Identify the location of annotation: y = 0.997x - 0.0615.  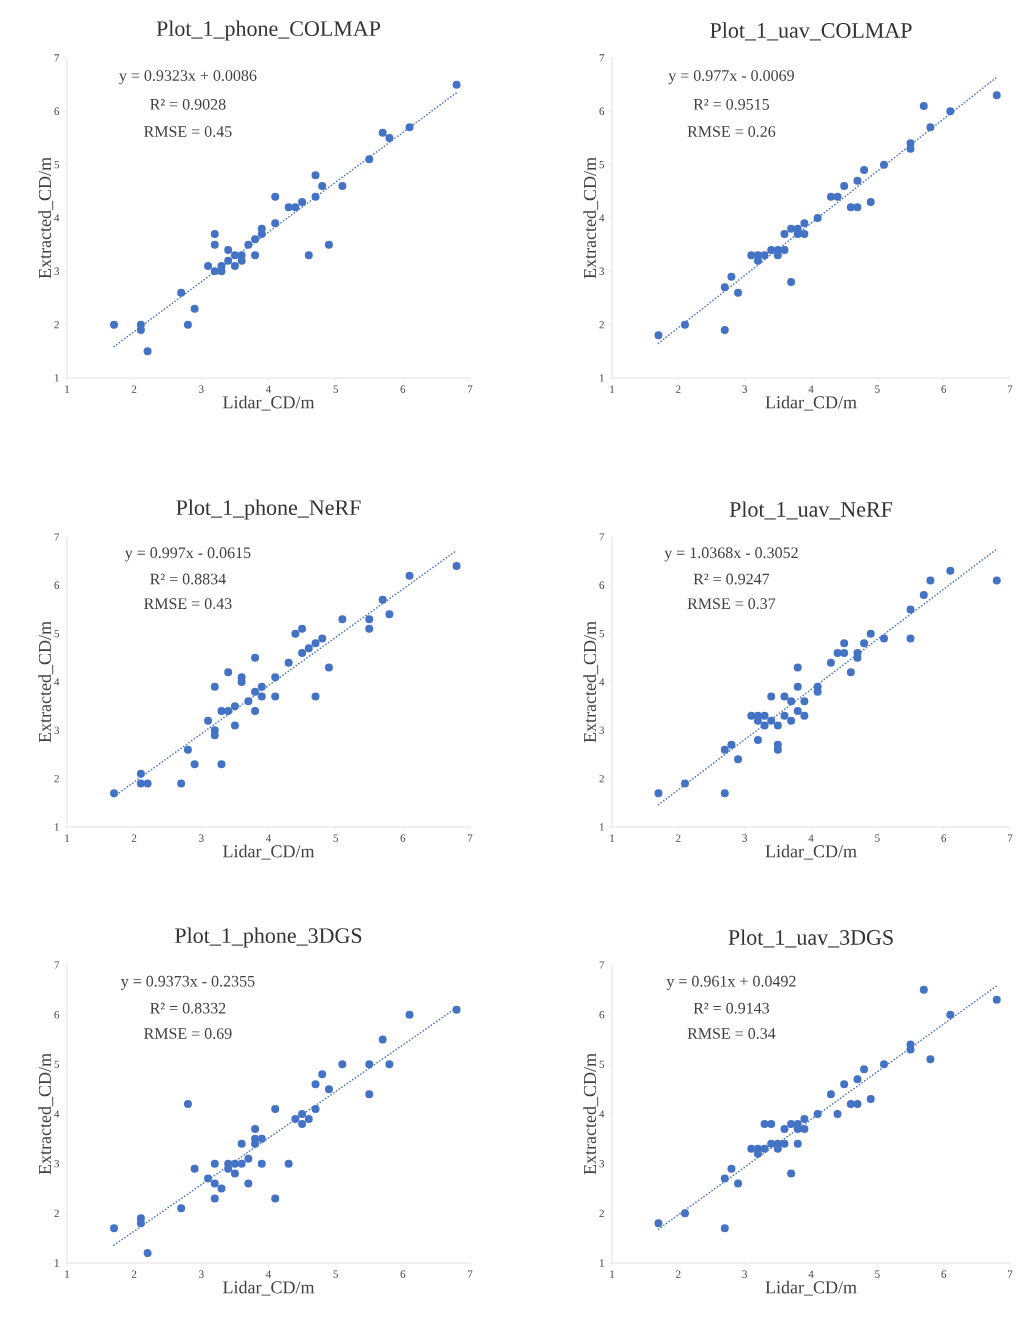
(187, 554).